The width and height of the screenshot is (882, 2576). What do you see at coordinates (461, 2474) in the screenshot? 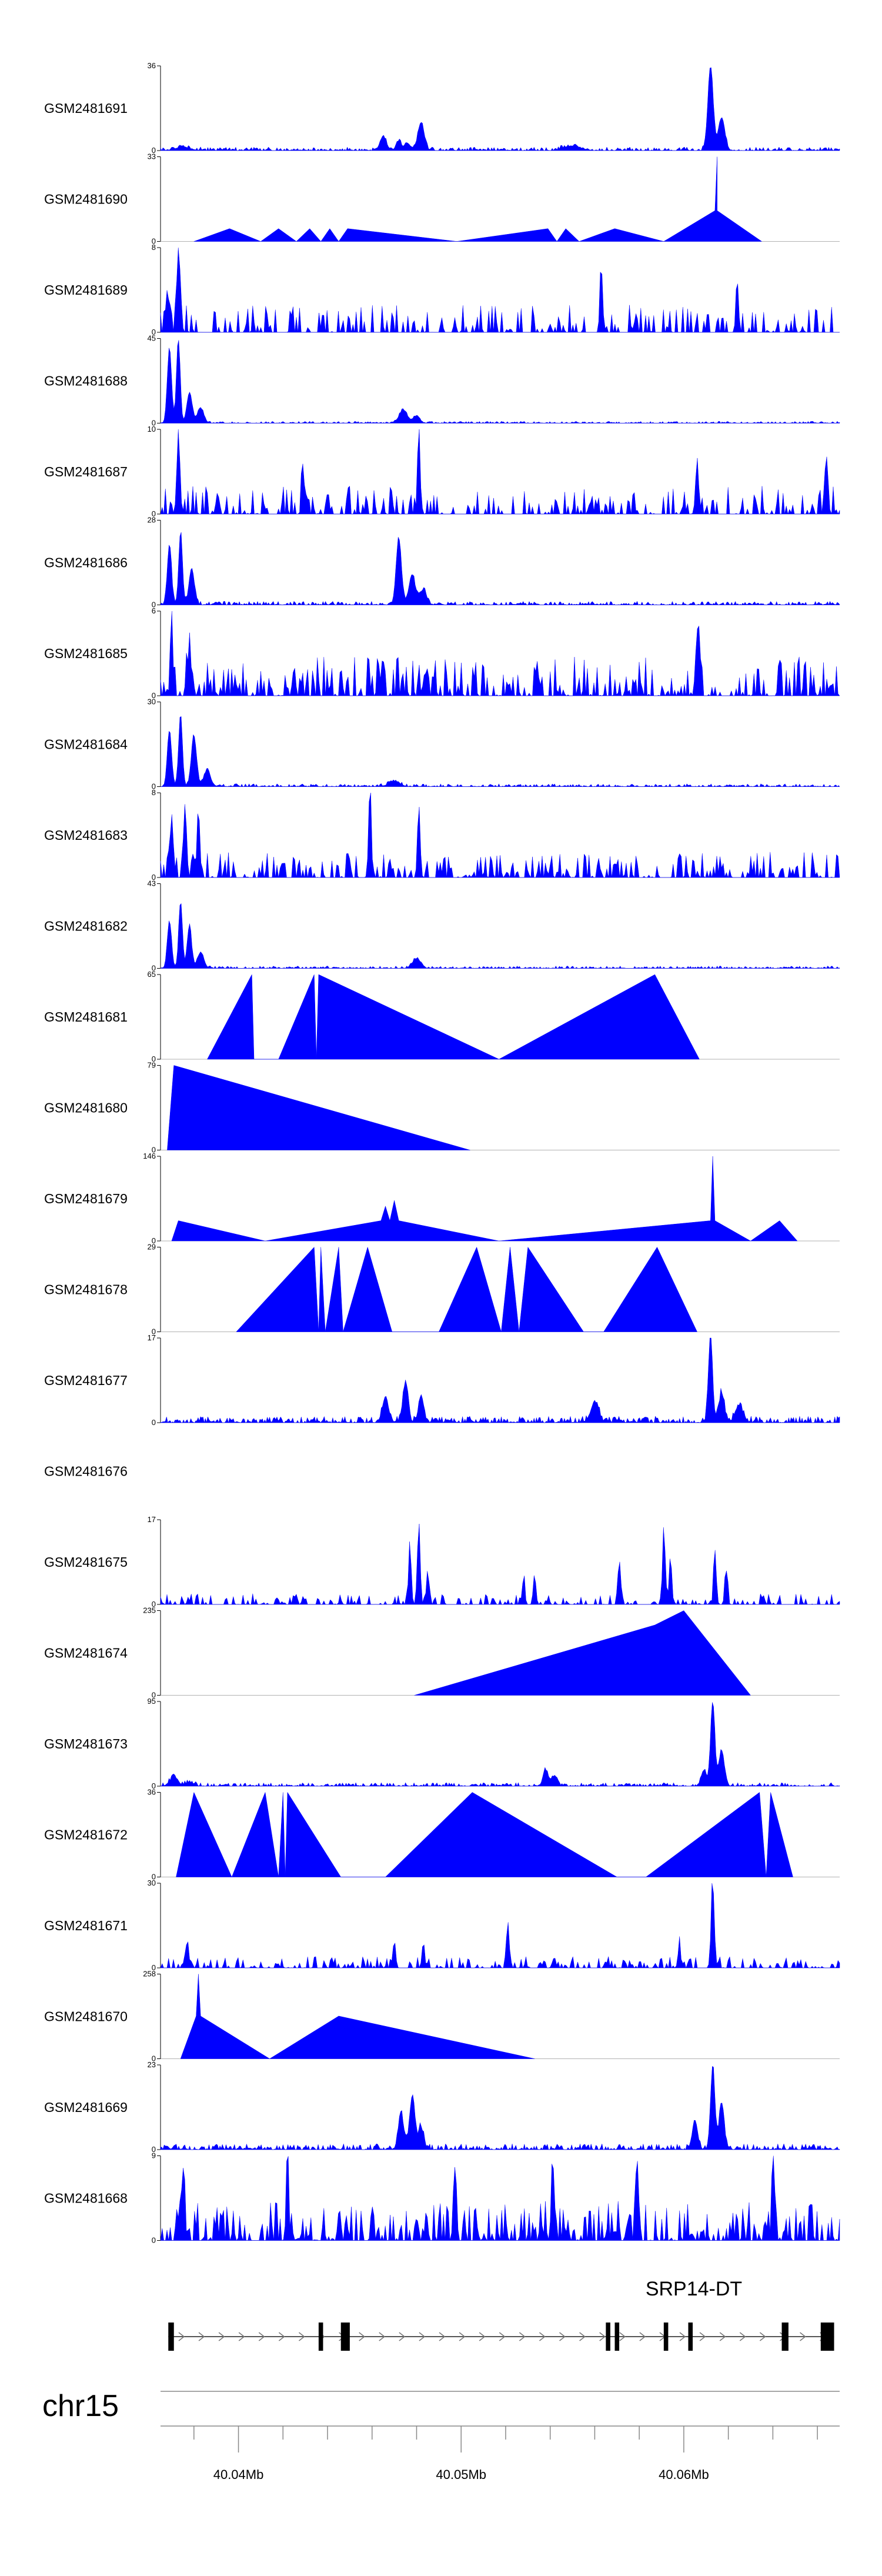
I see `axis-tick-label: 40.05Mb` at bounding box center [461, 2474].